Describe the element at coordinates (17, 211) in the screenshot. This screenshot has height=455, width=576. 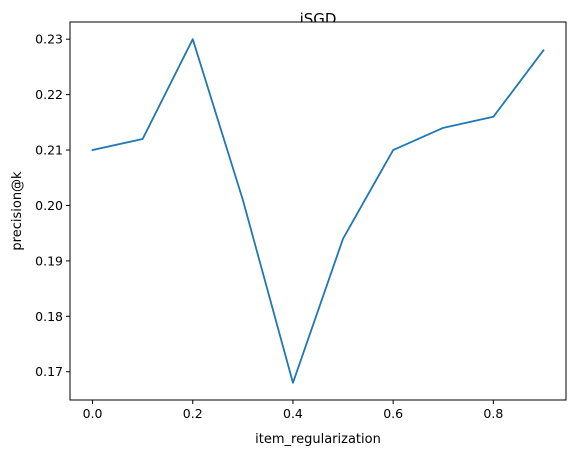
I see `y-axis-label: precision@k` at that location.